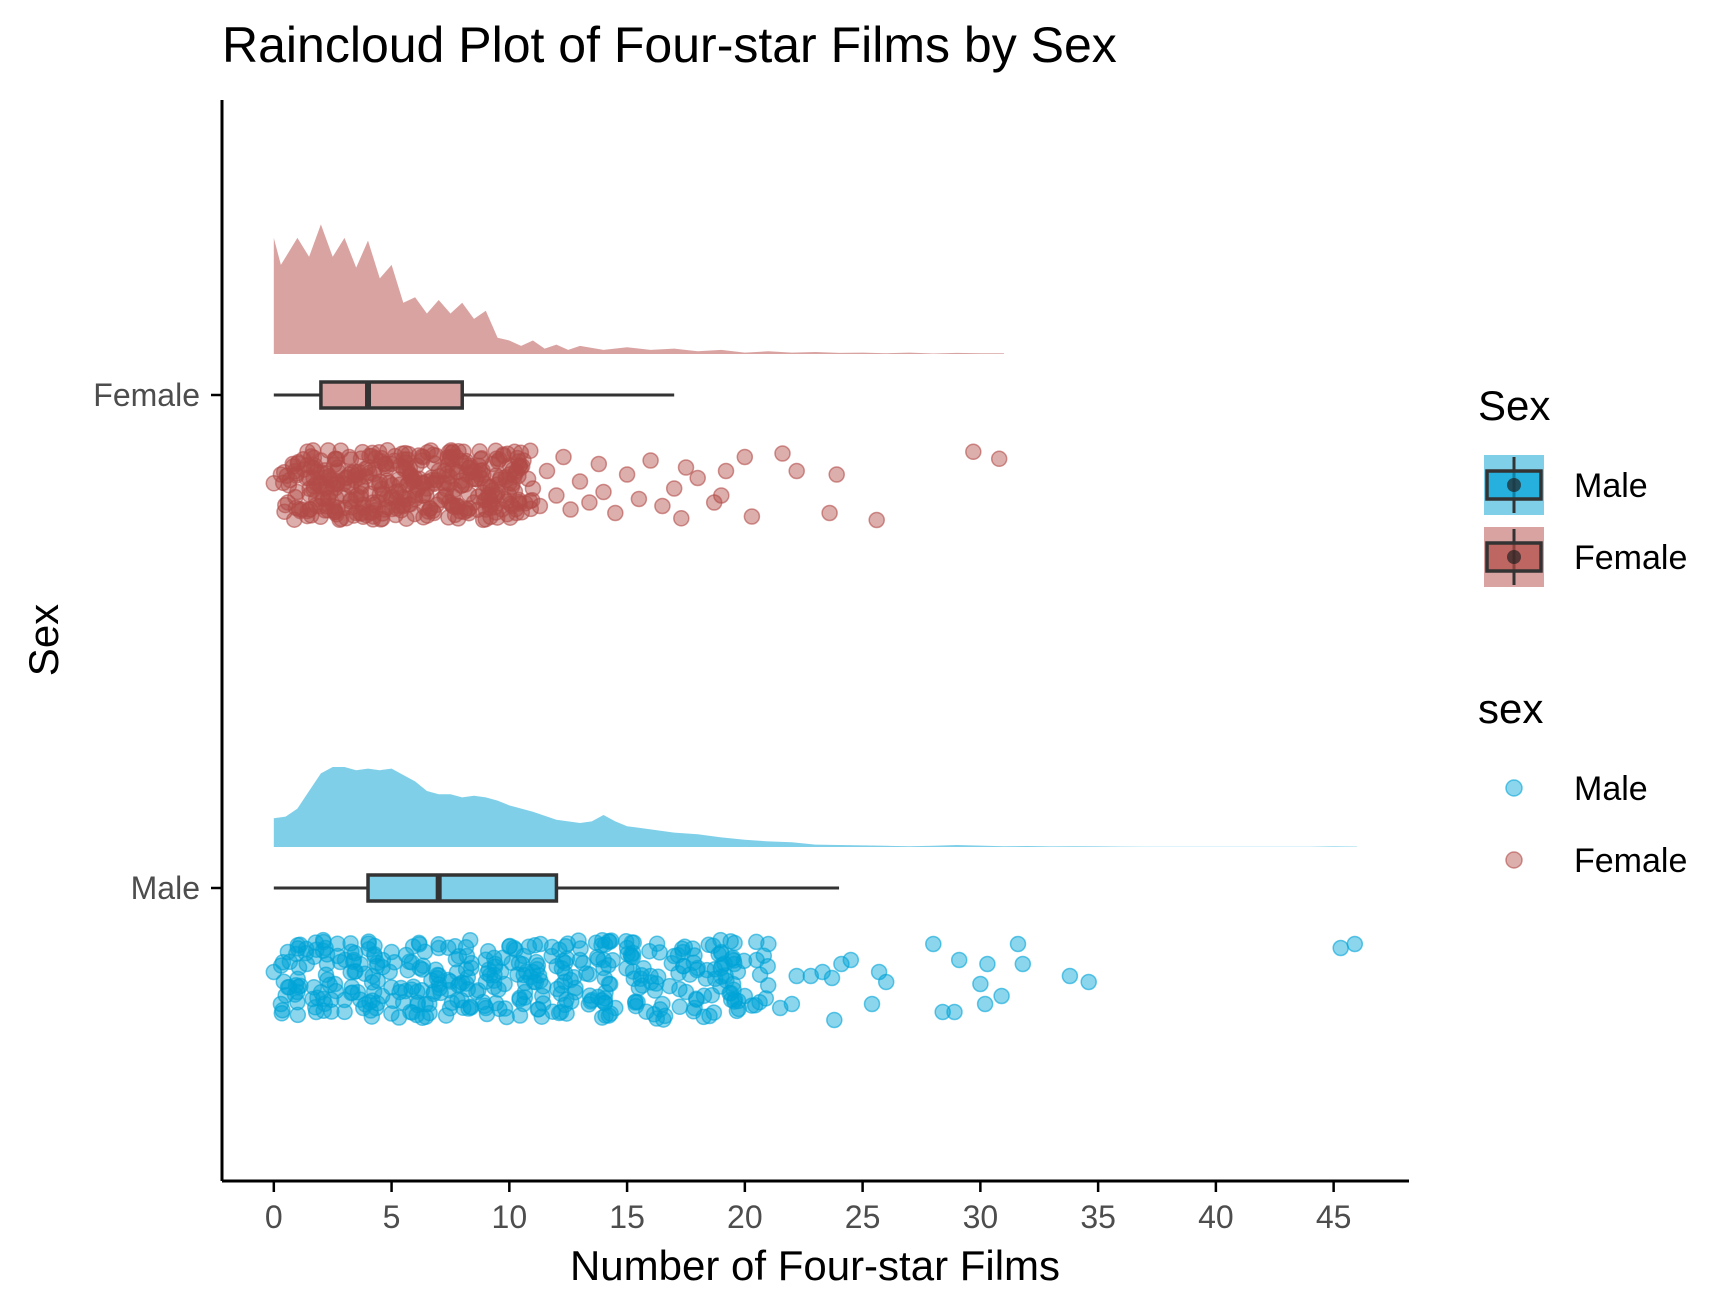 The height and width of the screenshot is (1308, 1733). I want to click on x-tick-label: 5, so click(392, 1217).